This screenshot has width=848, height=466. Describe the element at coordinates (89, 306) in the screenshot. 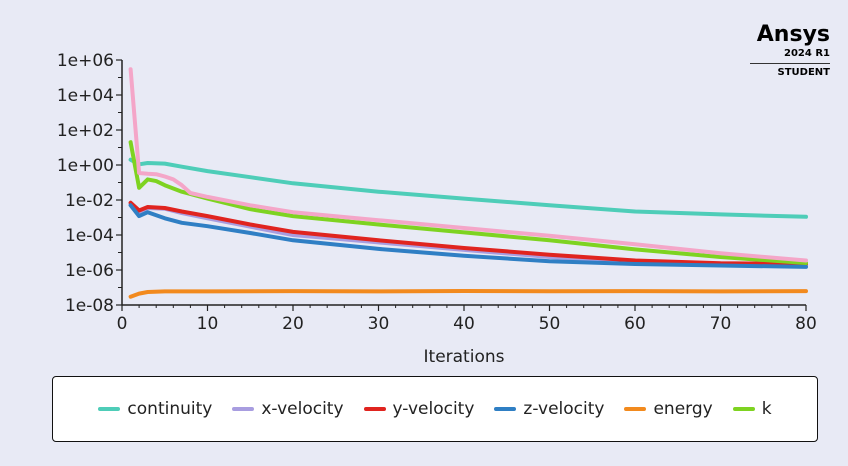

I see `y-tick-label: 1e-08` at that location.